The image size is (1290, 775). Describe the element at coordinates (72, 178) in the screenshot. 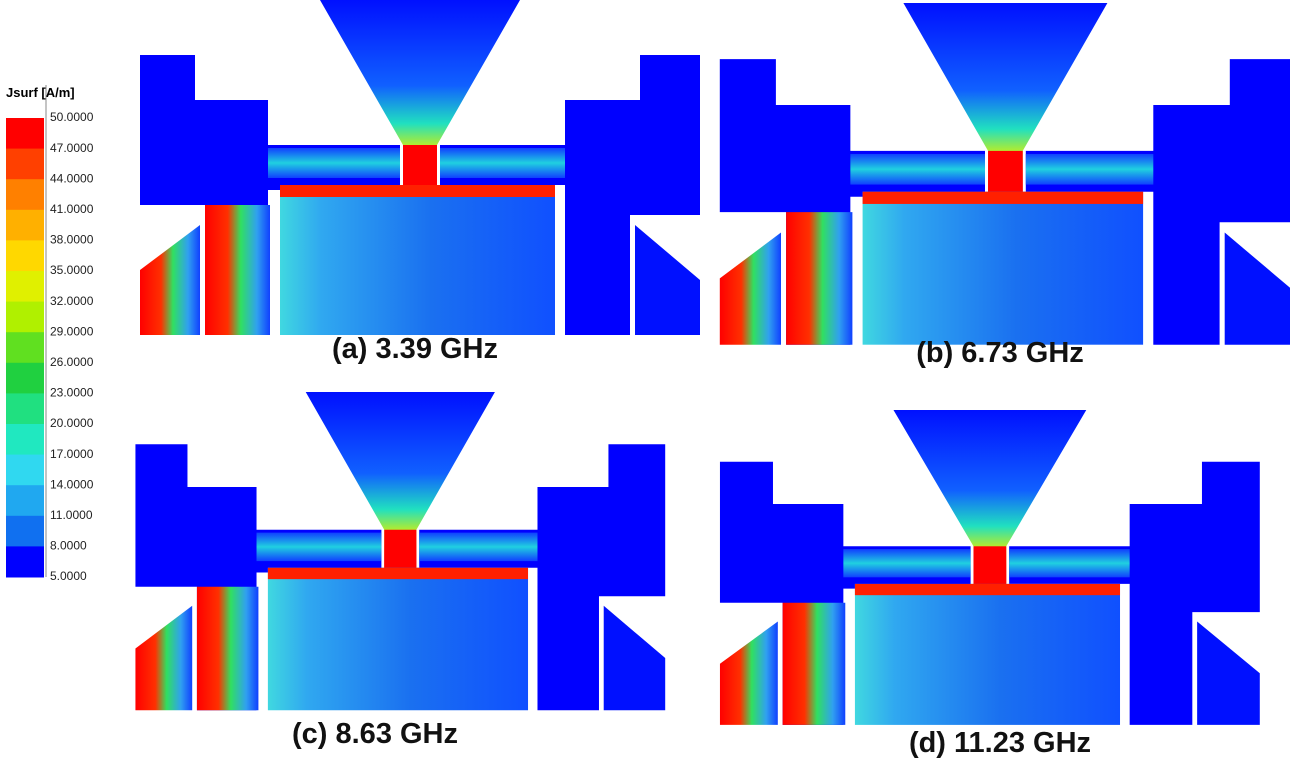

I see `legend-label: 44.0000` at that location.